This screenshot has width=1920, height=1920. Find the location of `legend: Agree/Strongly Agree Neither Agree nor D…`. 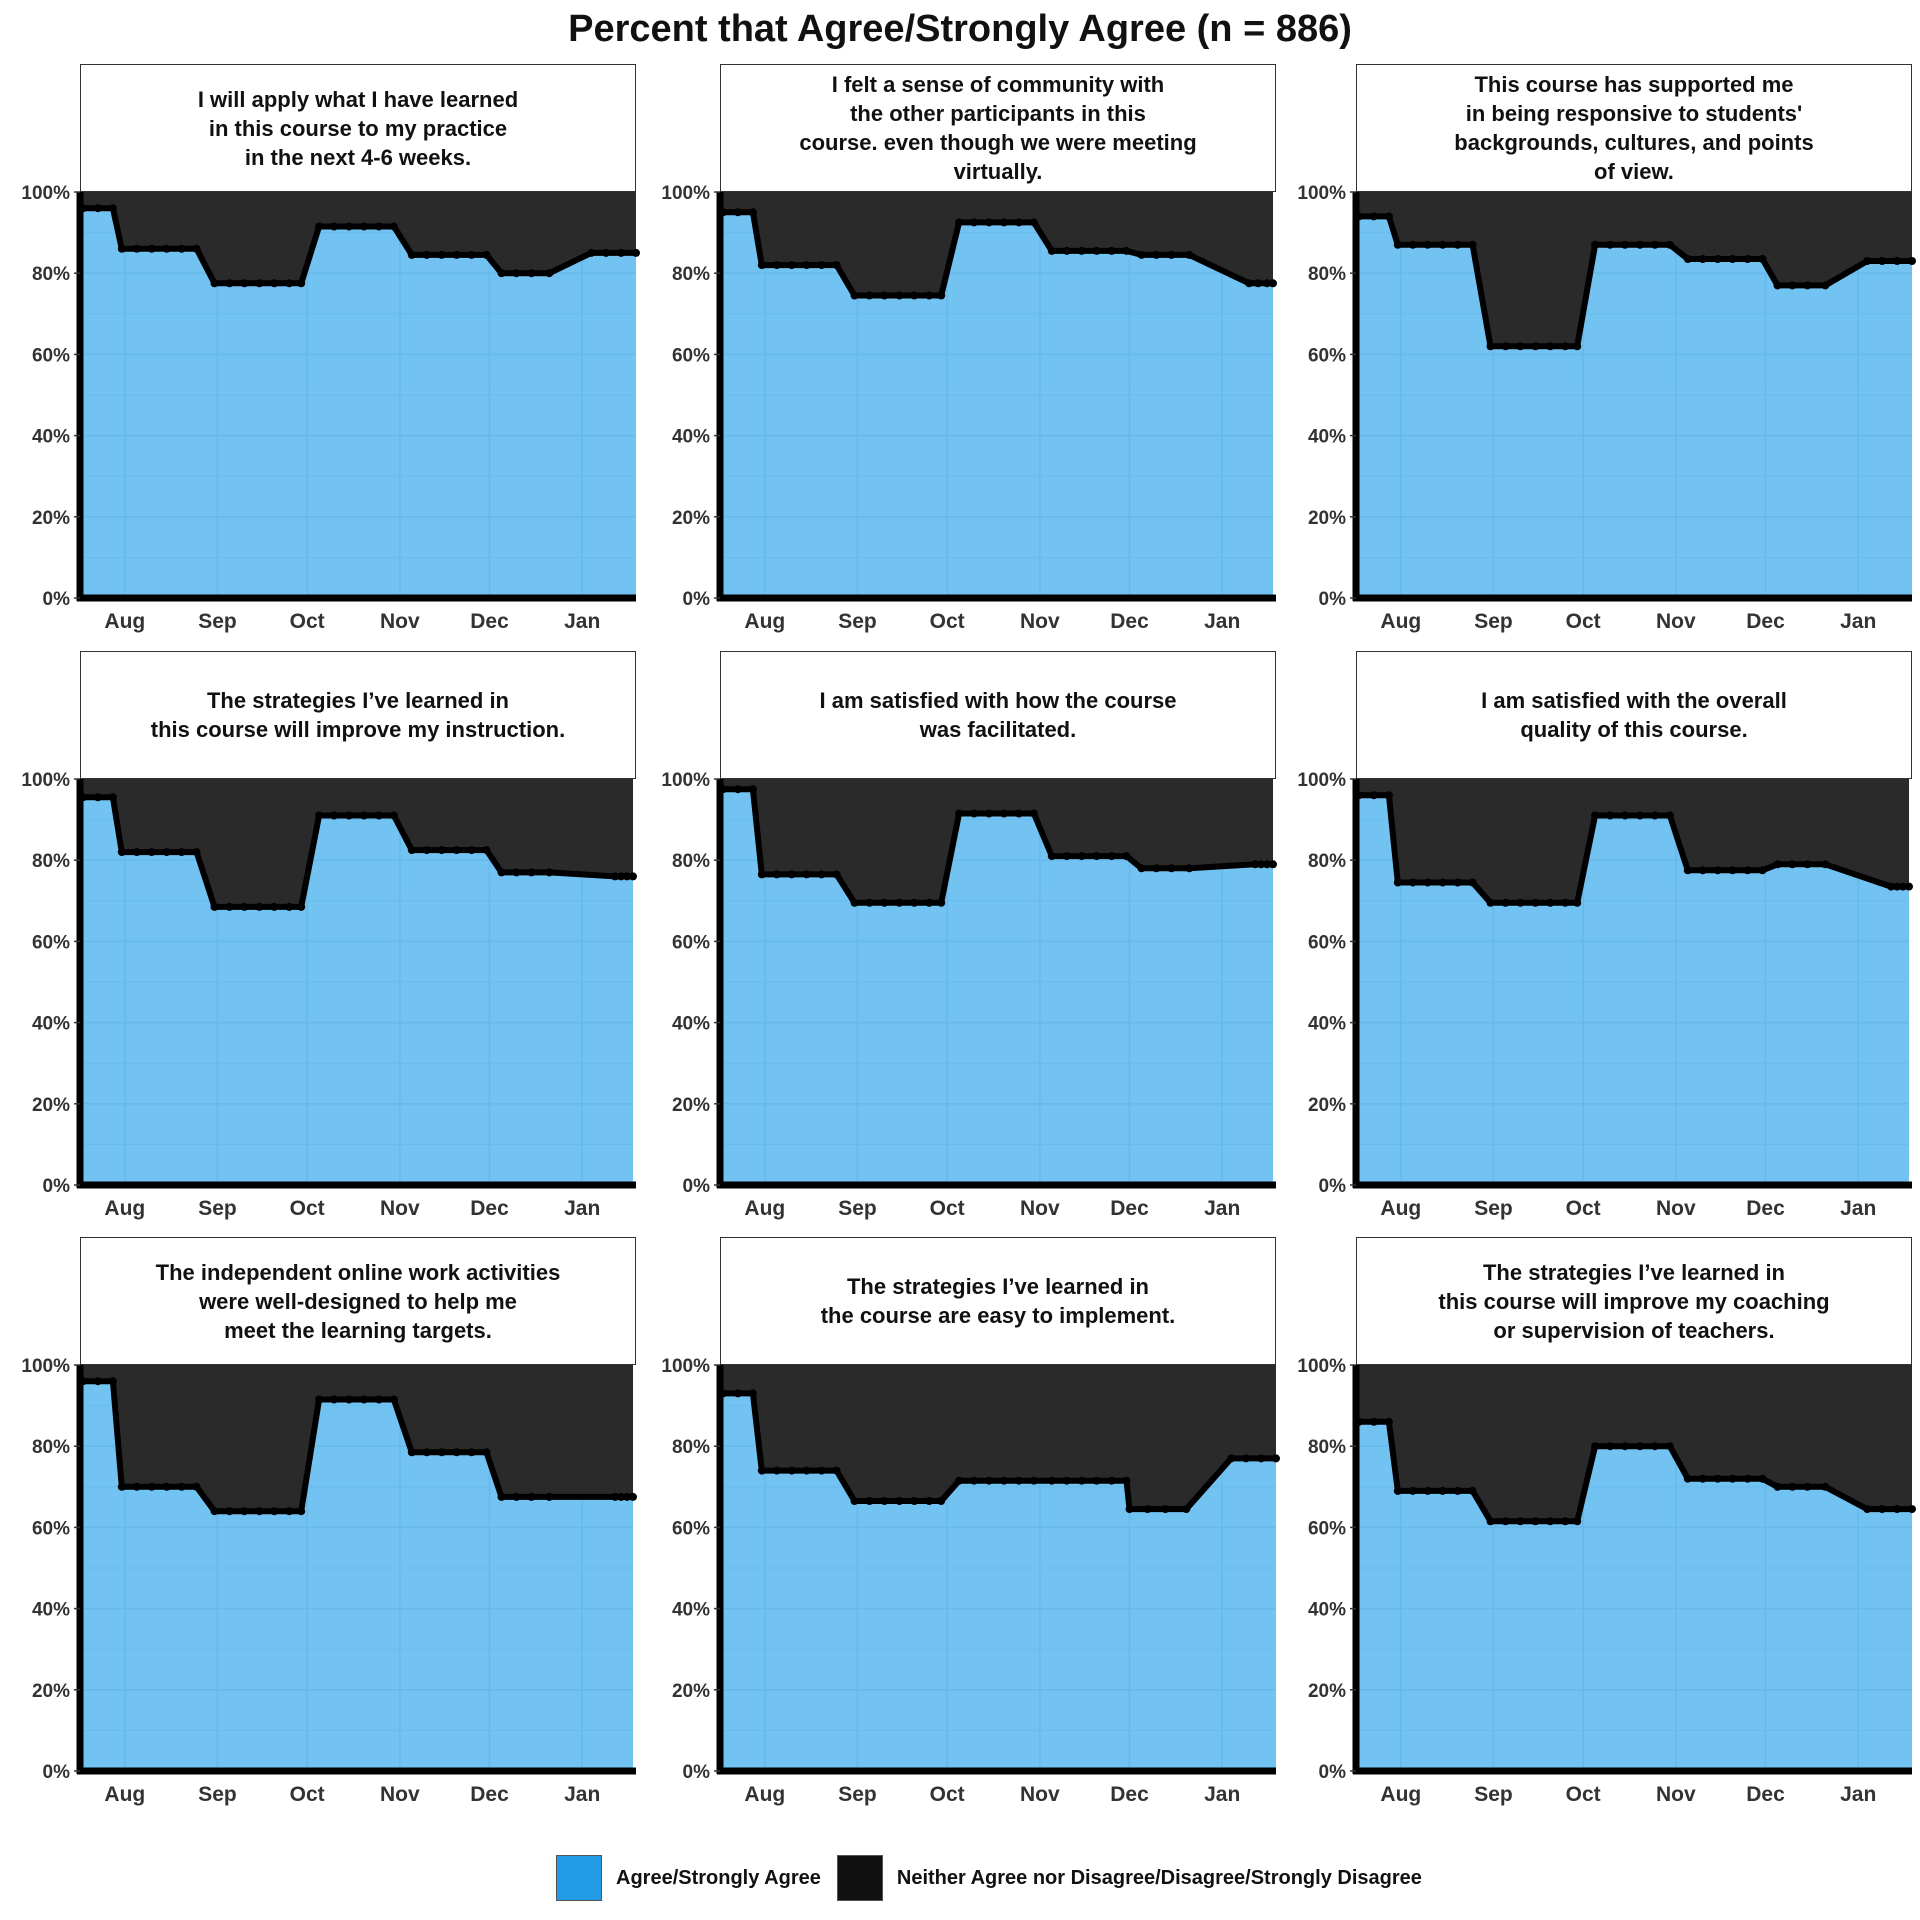

legend: Agree/Strongly Agree Neither Agree nor D… is located at coordinates (997, 1878).